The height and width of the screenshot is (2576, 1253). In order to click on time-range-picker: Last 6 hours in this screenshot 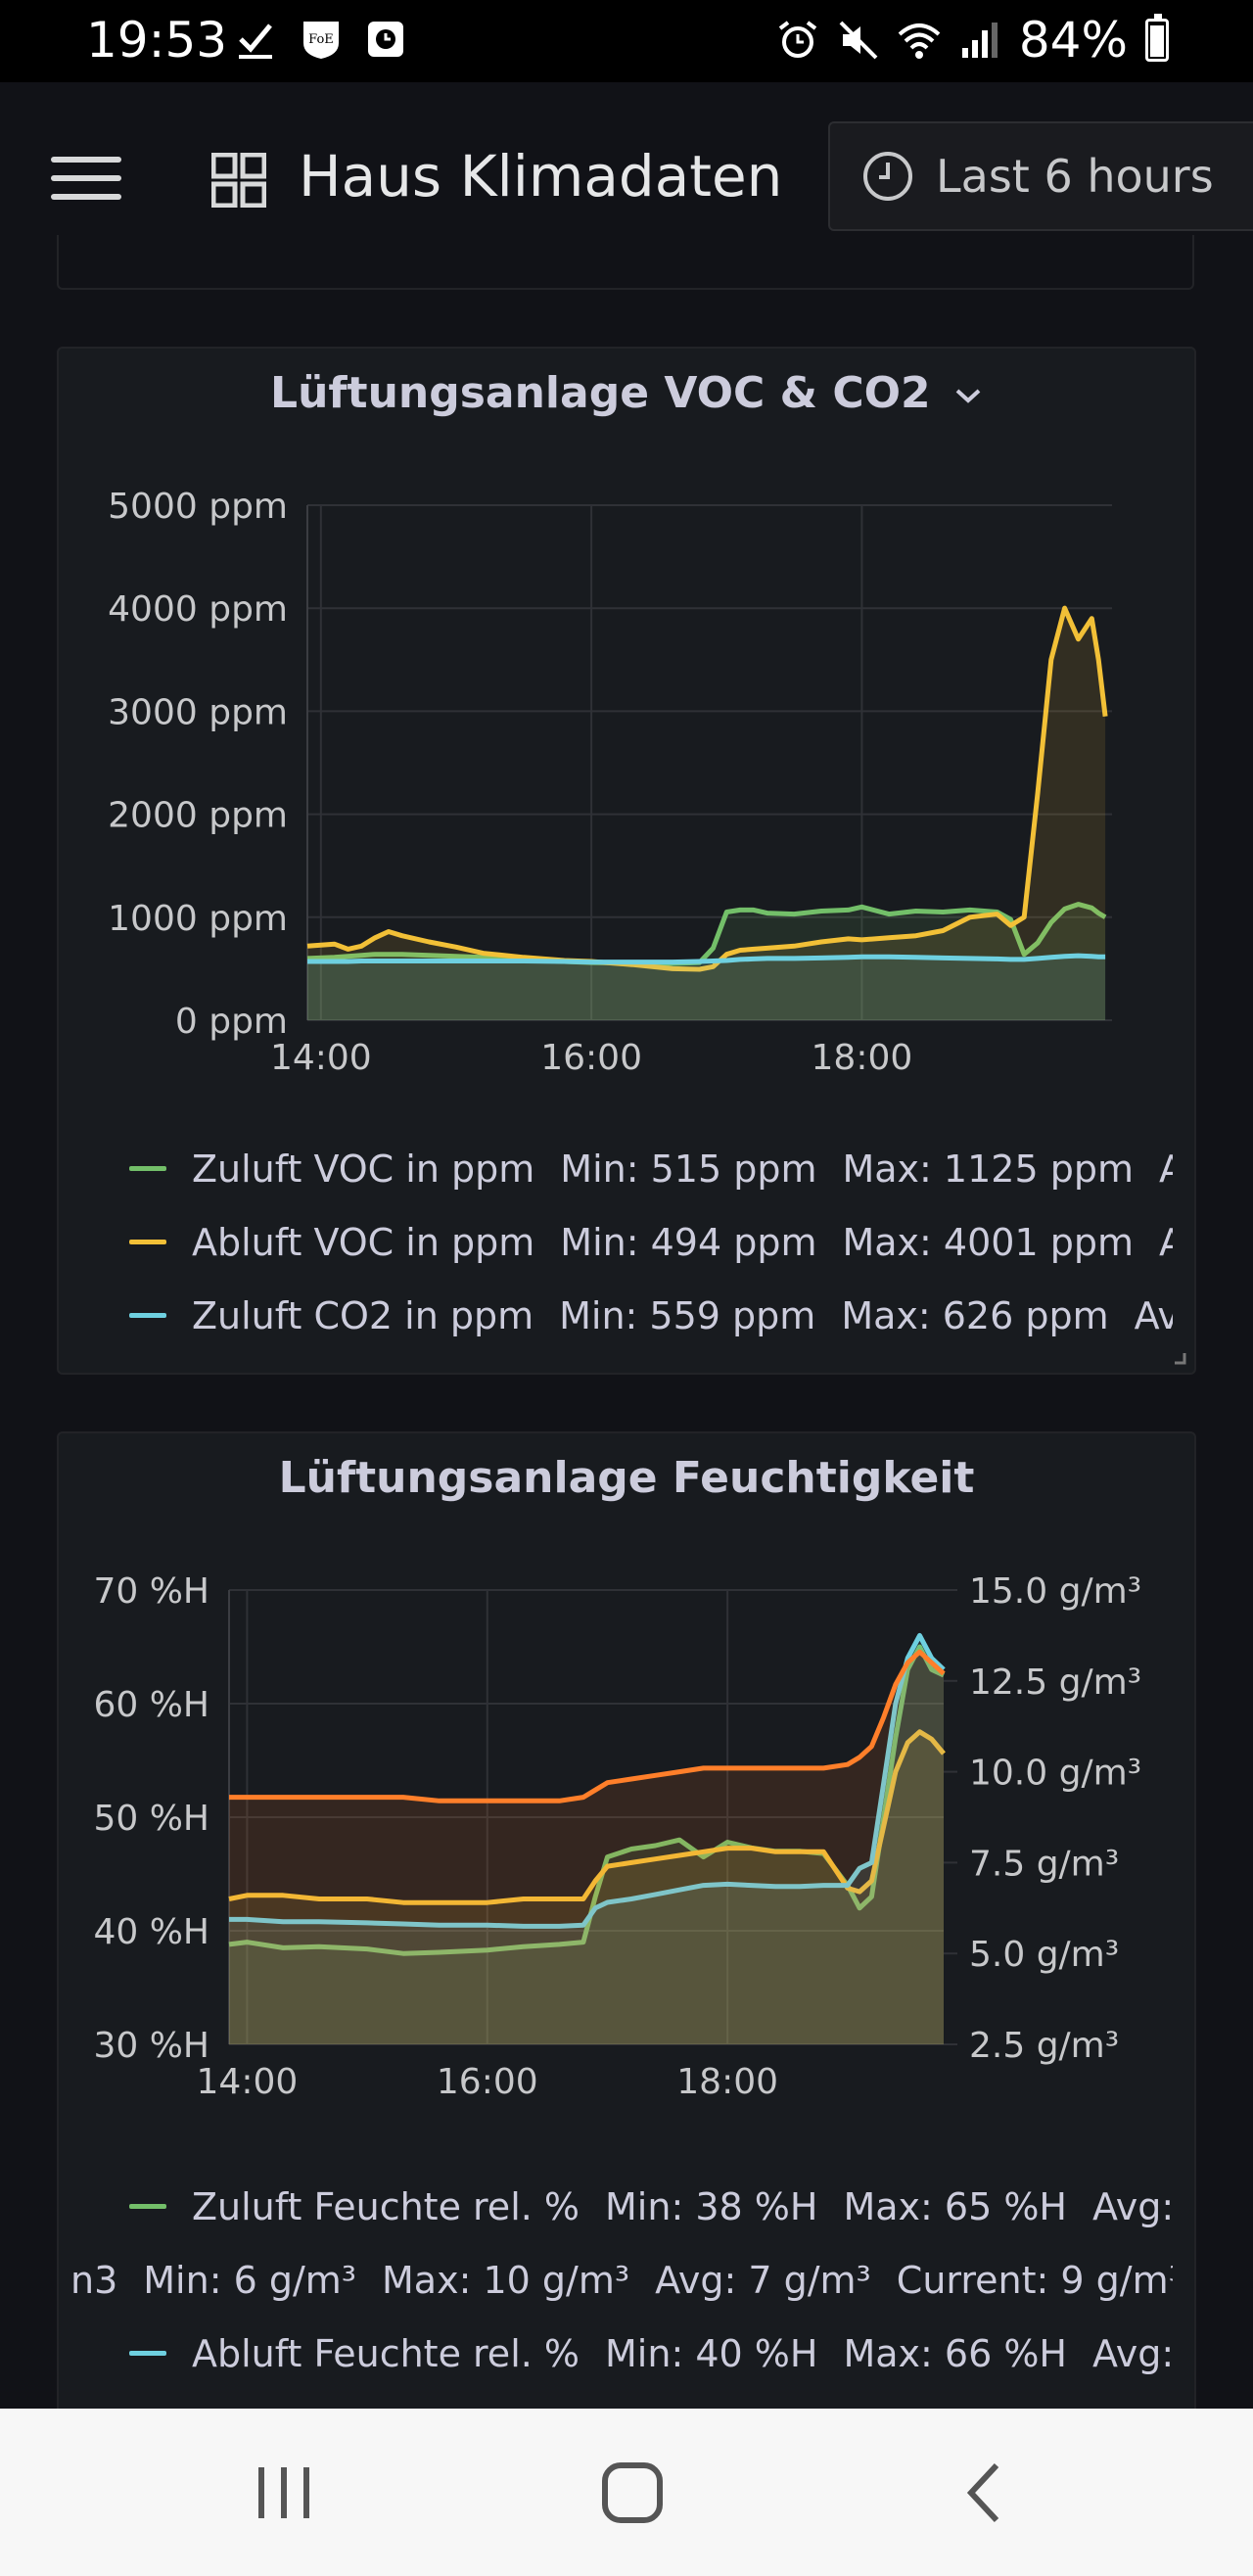, I will do `click(1040, 176)`.